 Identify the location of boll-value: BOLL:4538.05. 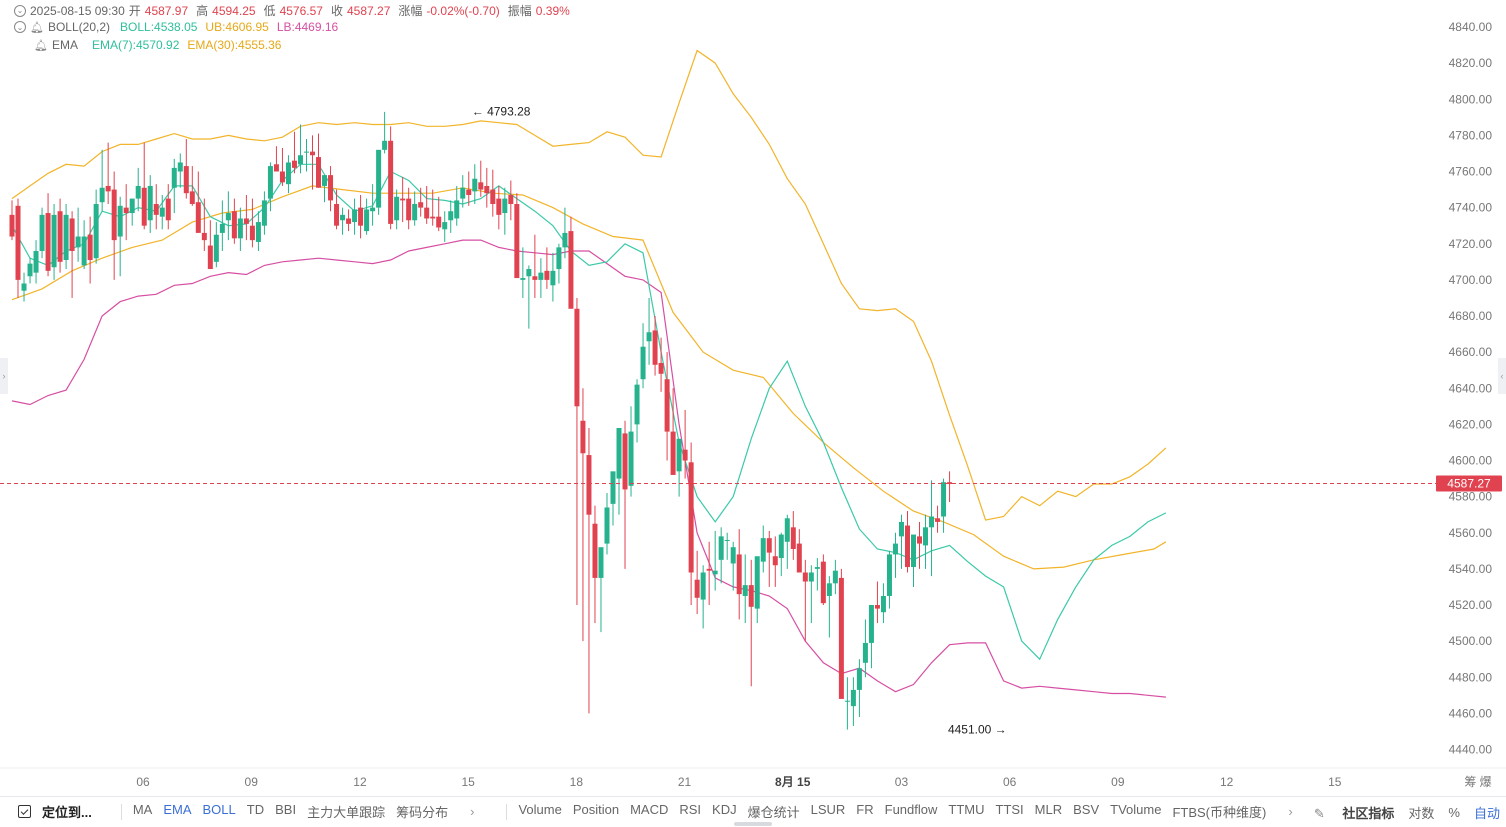
(159, 27).